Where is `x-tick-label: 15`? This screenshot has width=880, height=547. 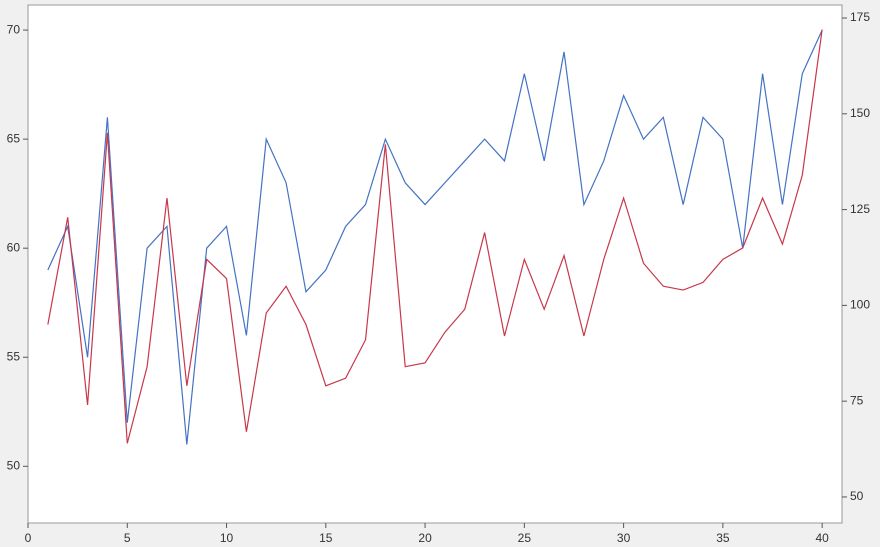 x-tick-label: 15 is located at coordinates (326, 538).